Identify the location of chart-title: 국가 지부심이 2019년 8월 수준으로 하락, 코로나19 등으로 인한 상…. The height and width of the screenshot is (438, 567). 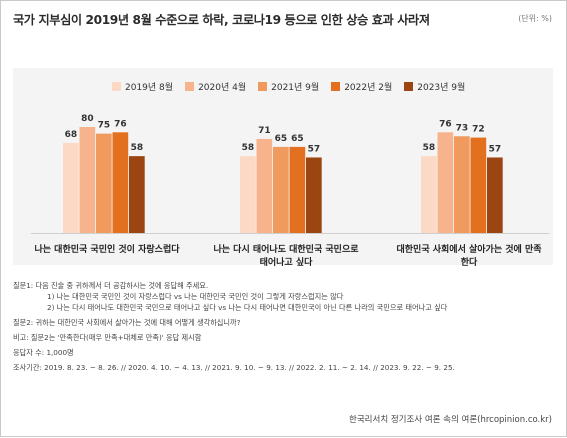
(221, 20).